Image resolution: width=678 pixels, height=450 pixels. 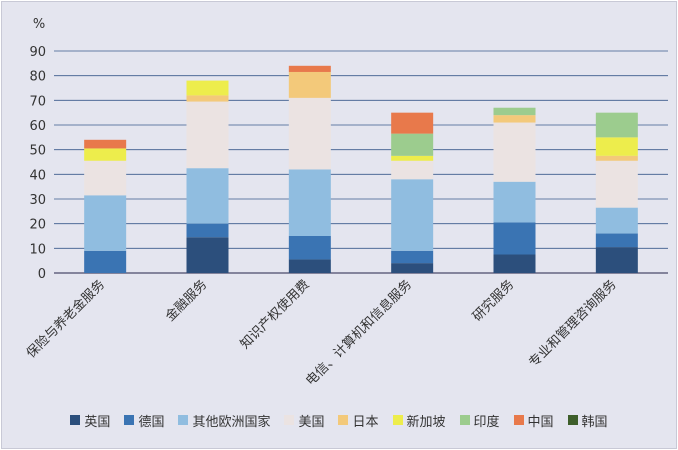 I want to click on y-tick-label: 40, so click(x=37, y=175).